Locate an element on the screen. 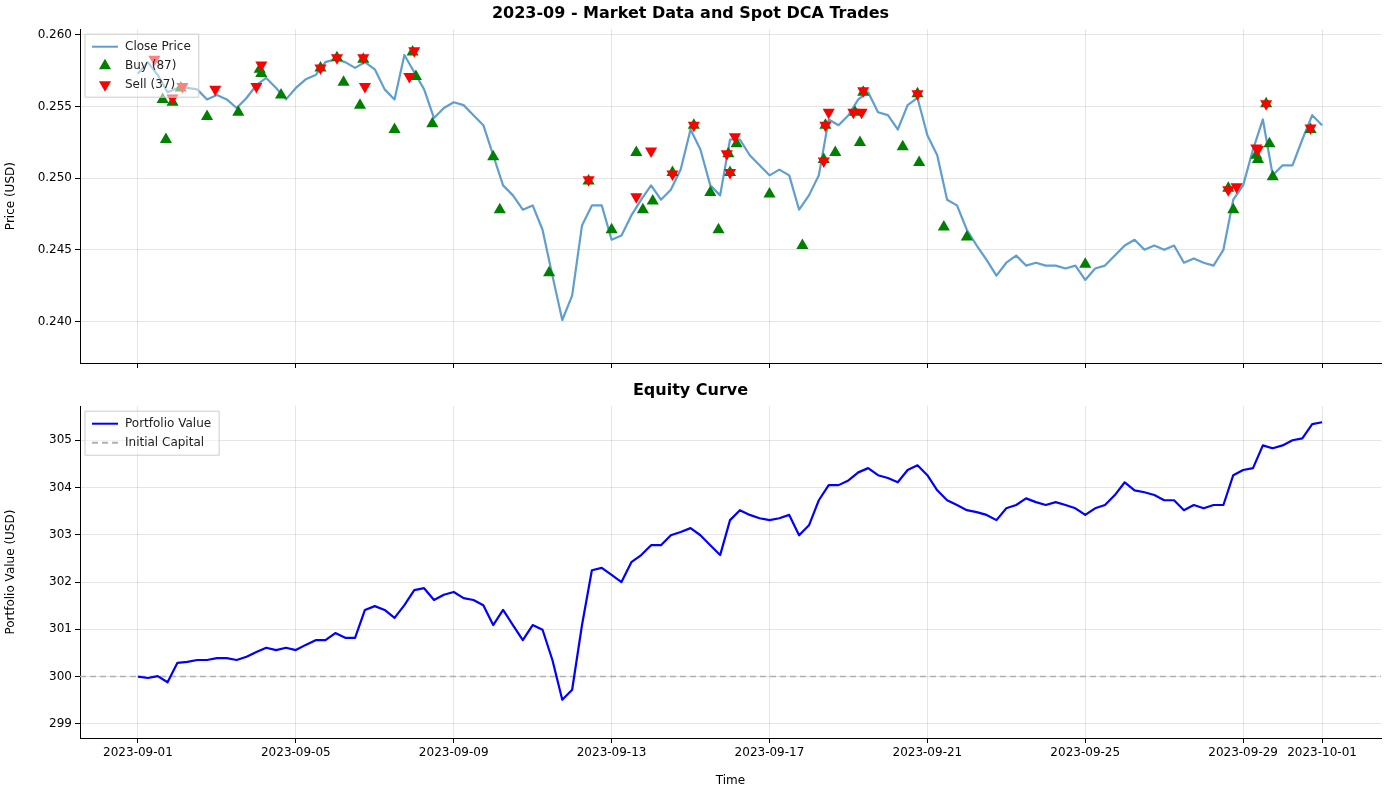  y-tick-label: 0.245 is located at coordinates (54, 248).